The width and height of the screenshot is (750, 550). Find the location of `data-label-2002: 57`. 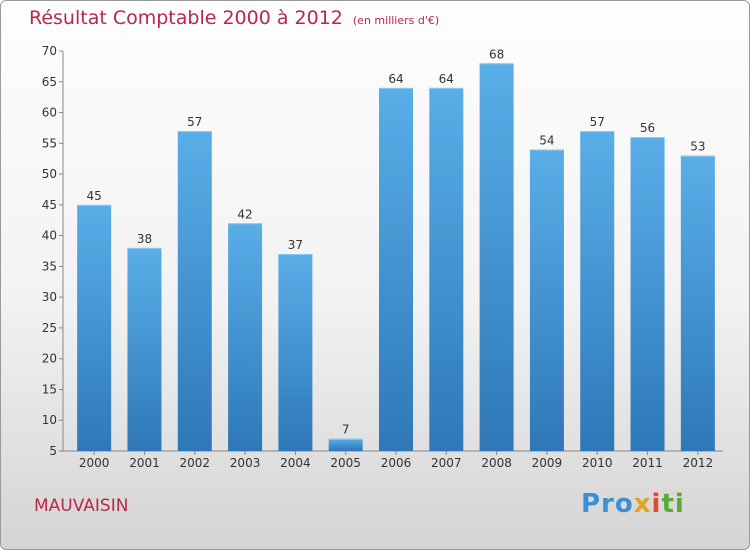

data-label-2002: 57 is located at coordinates (194, 122).